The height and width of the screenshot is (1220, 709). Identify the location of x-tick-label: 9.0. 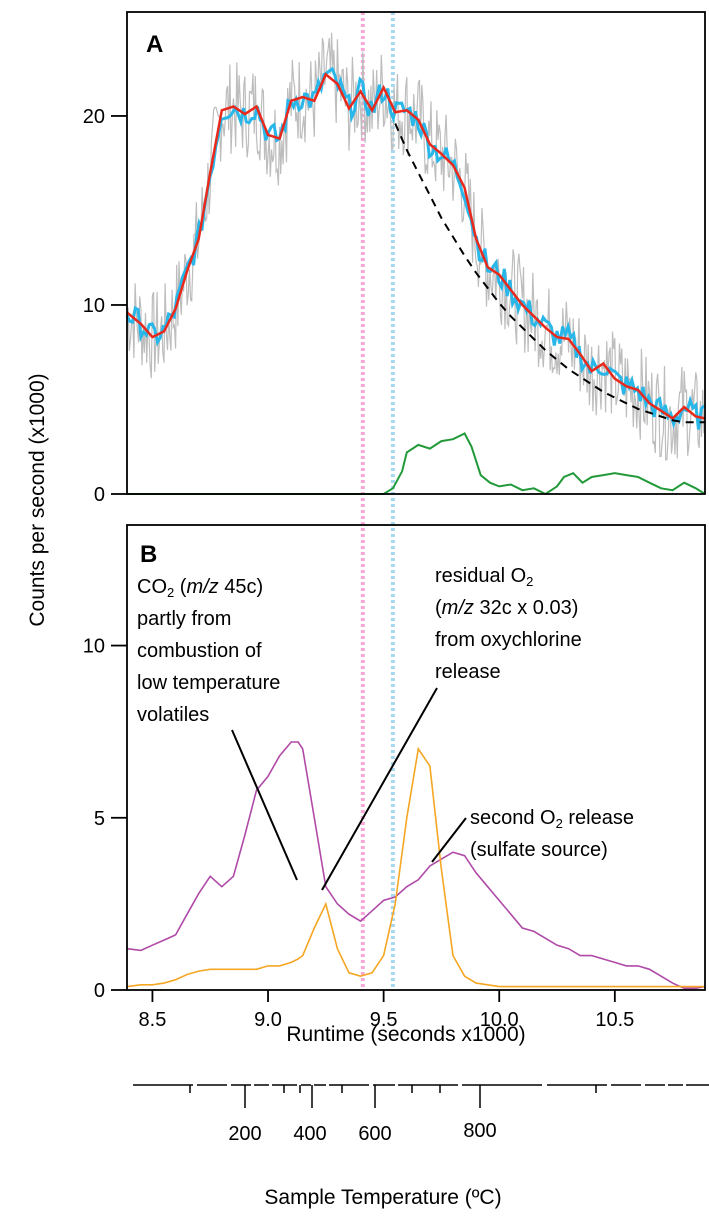
(268, 1020).